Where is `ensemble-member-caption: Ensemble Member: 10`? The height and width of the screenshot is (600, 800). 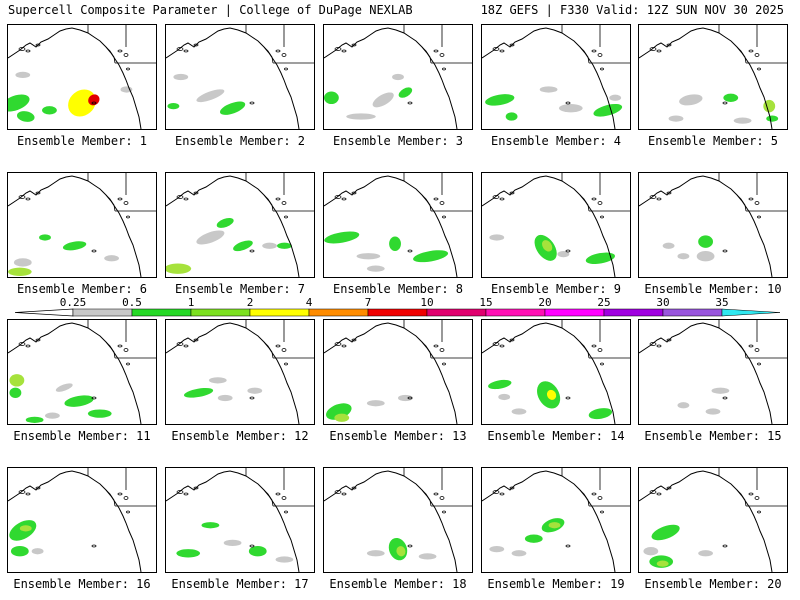
ensemble-member-caption: Ensemble Member: 10 is located at coordinates (713, 289).